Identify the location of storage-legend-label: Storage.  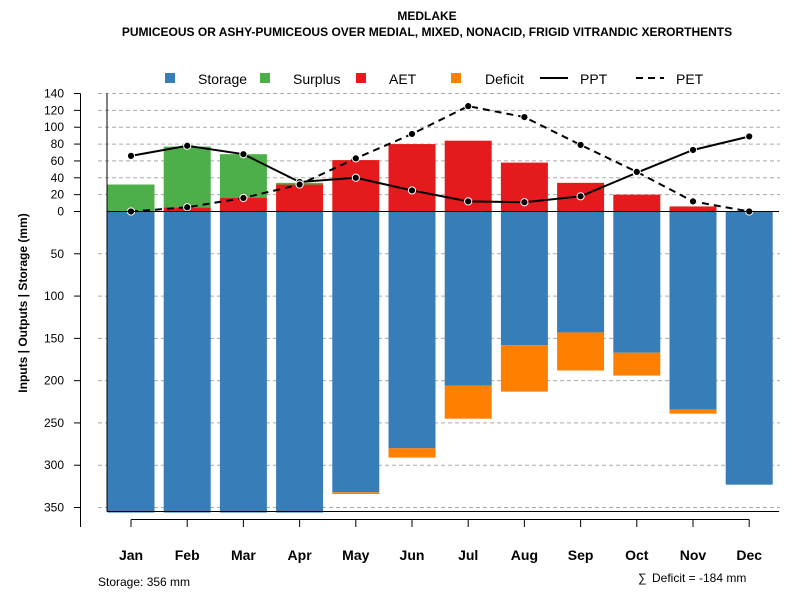
(222, 79).